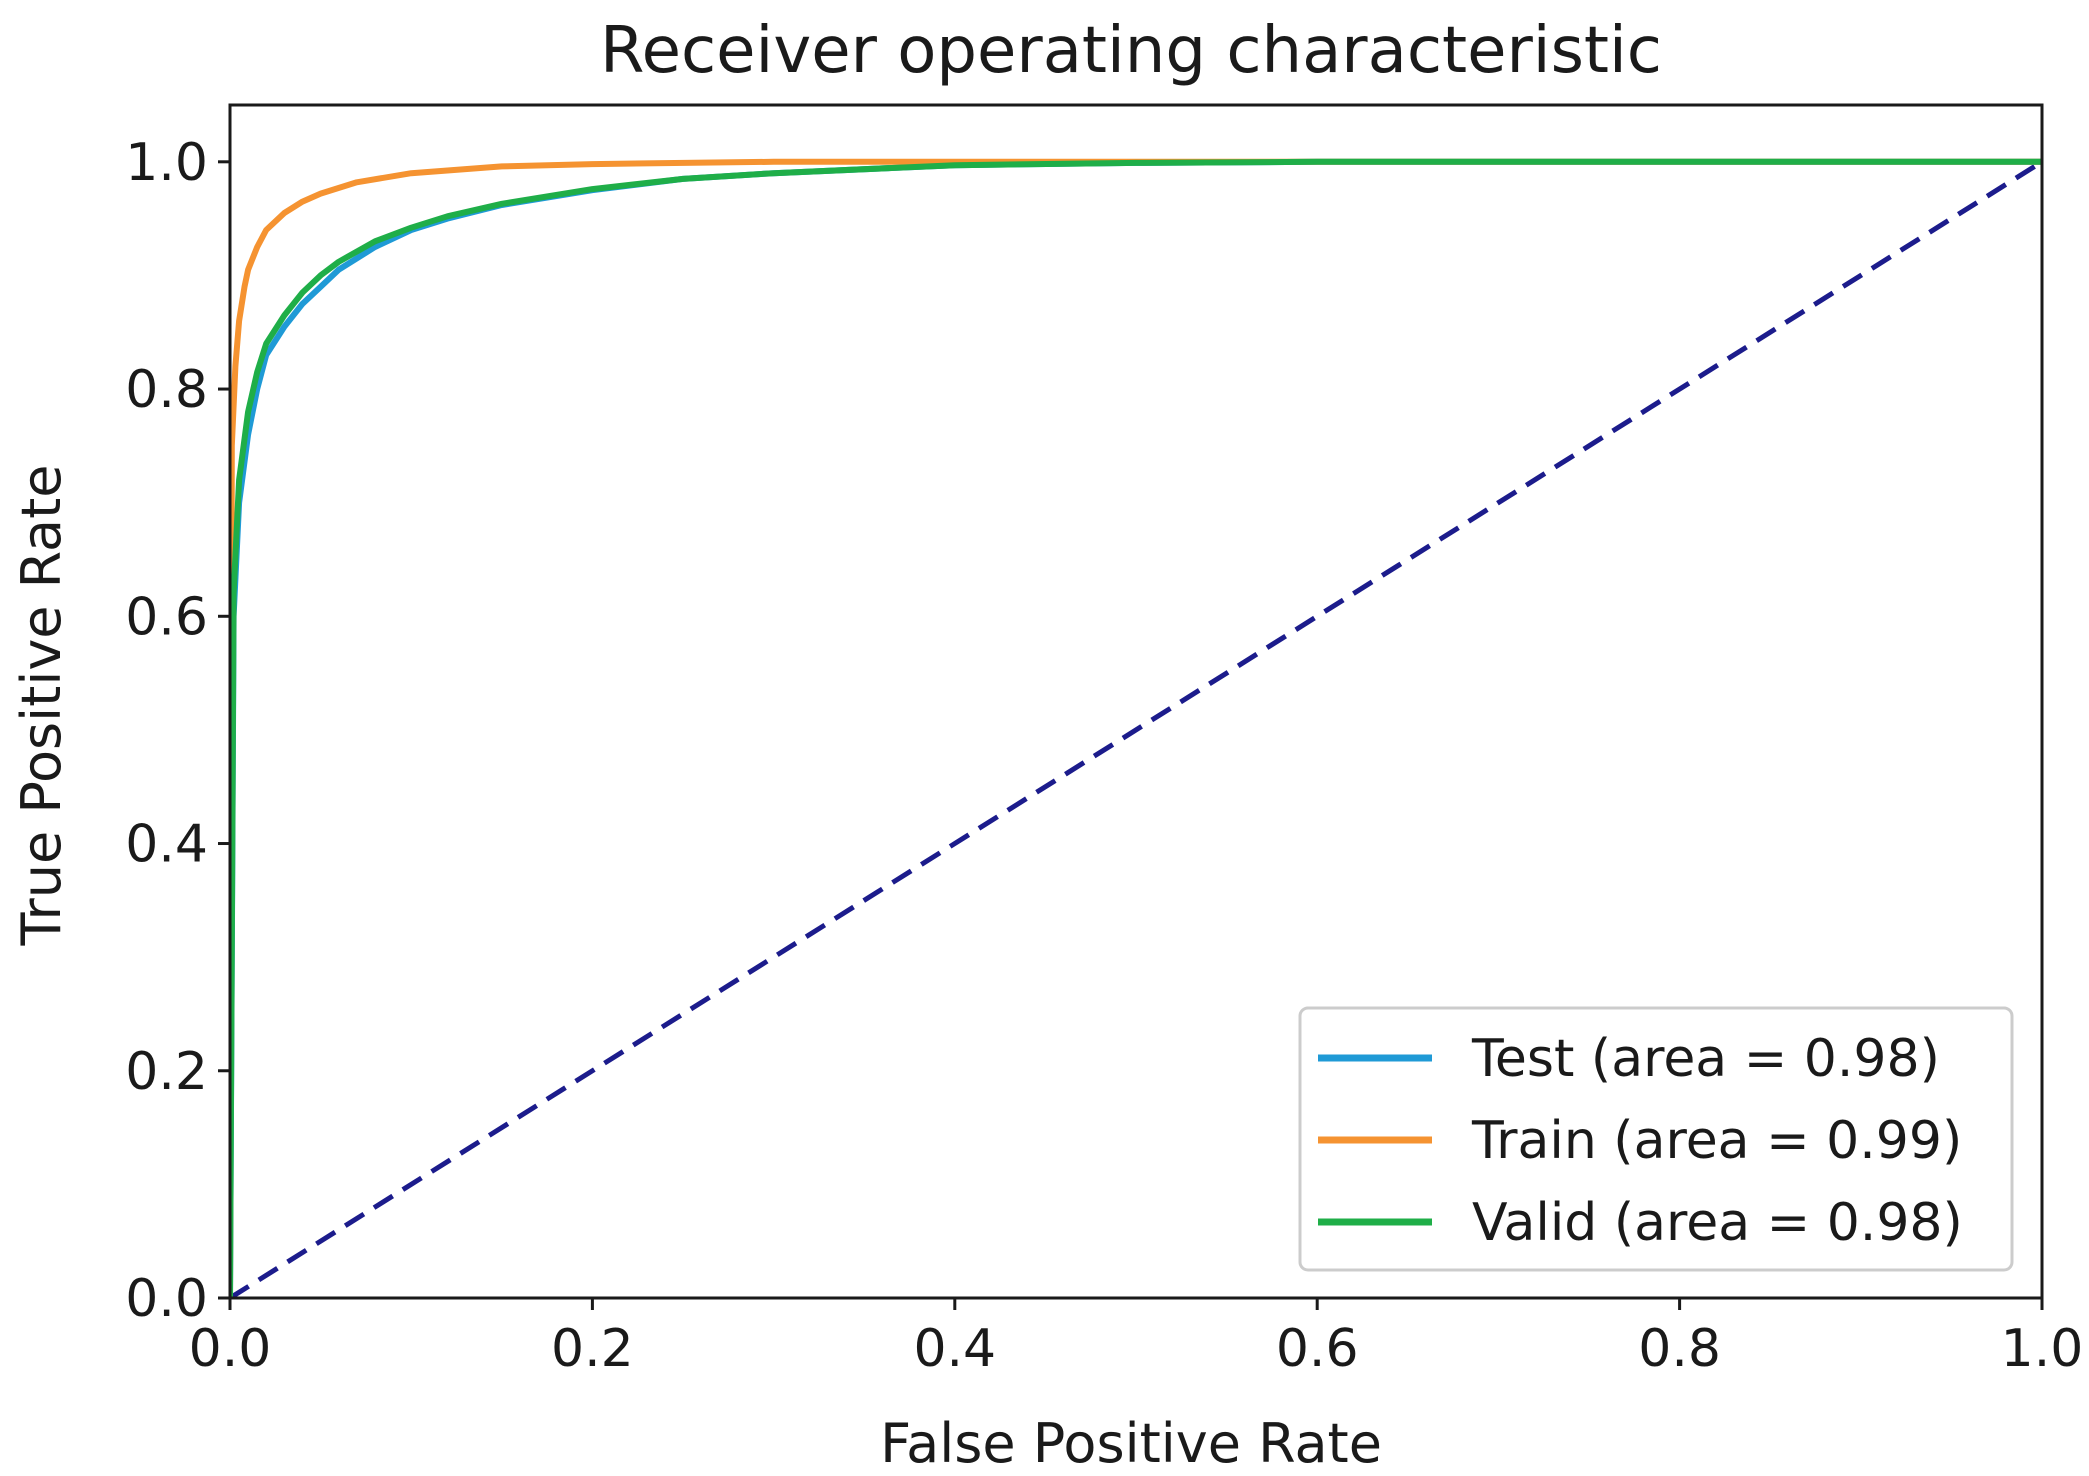  I want to click on y-axis-ticks: 0.0 0.2 0.4 0.6 0.8 1.0, so click(177, 731).